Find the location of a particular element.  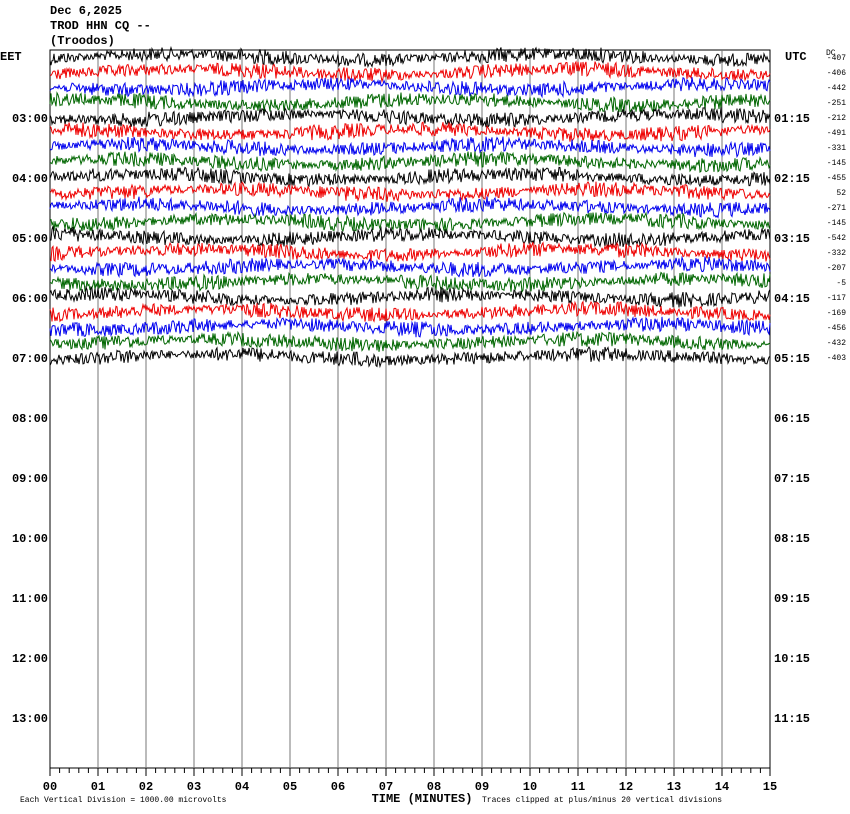

right-hour-label: 11:15 is located at coordinates (792, 719).